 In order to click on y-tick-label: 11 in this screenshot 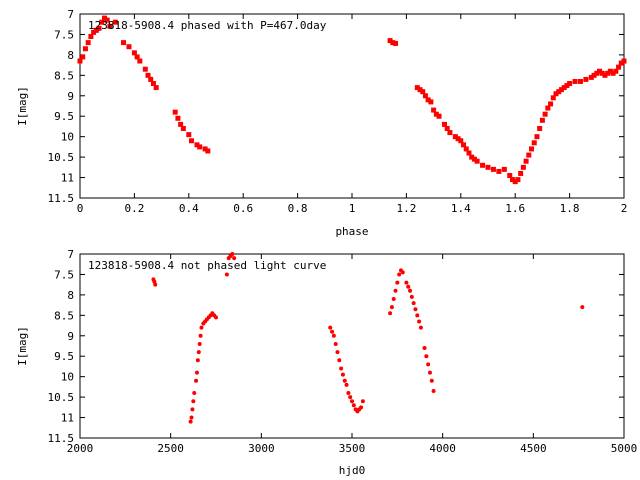, I will do `click(67, 418)`.